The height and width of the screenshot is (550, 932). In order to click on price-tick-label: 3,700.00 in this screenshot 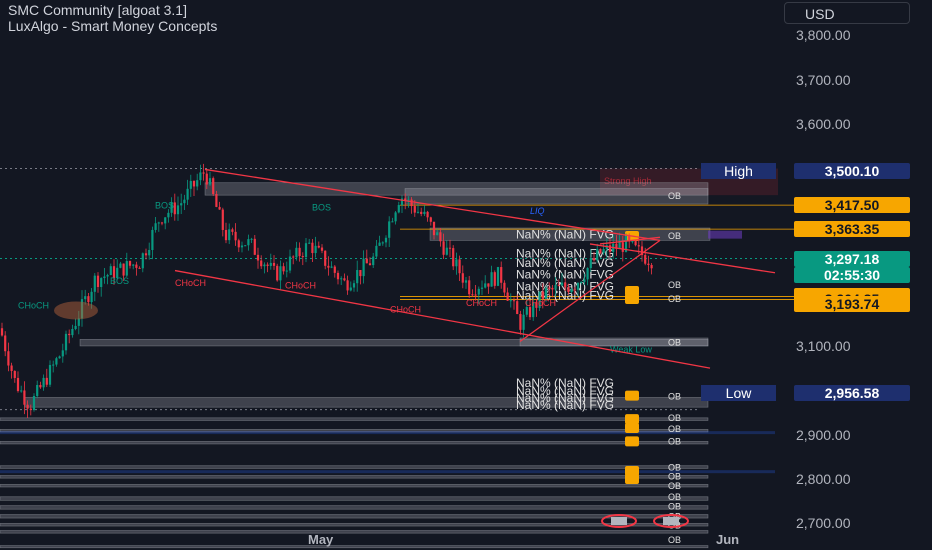, I will do `click(823, 79)`.